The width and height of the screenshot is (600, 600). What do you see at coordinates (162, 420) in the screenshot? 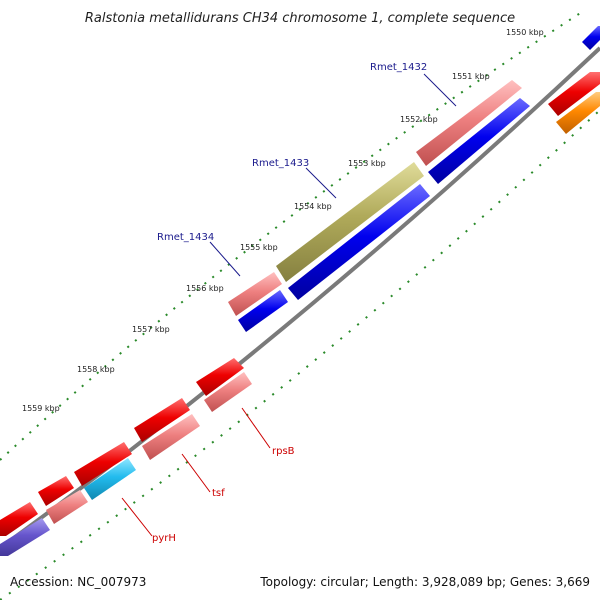
I see `cds-arrow-tsf` at bounding box center [162, 420].